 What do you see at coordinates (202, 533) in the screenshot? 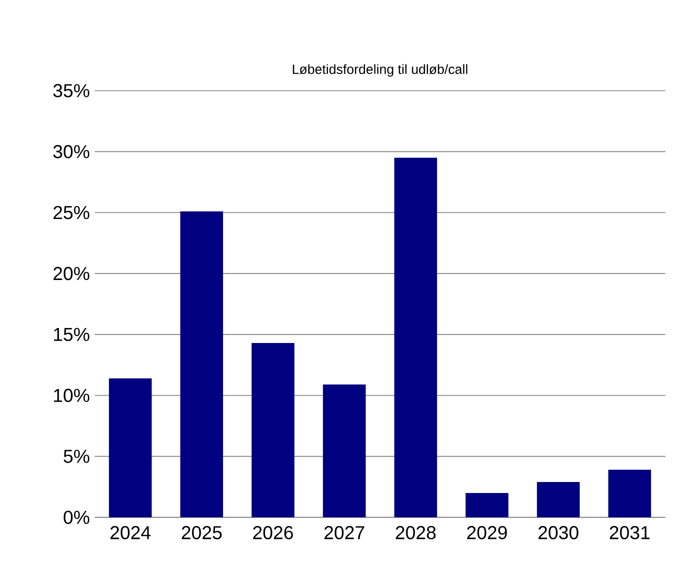
I see `x-tick-label: 2025` at bounding box center [202, 533].